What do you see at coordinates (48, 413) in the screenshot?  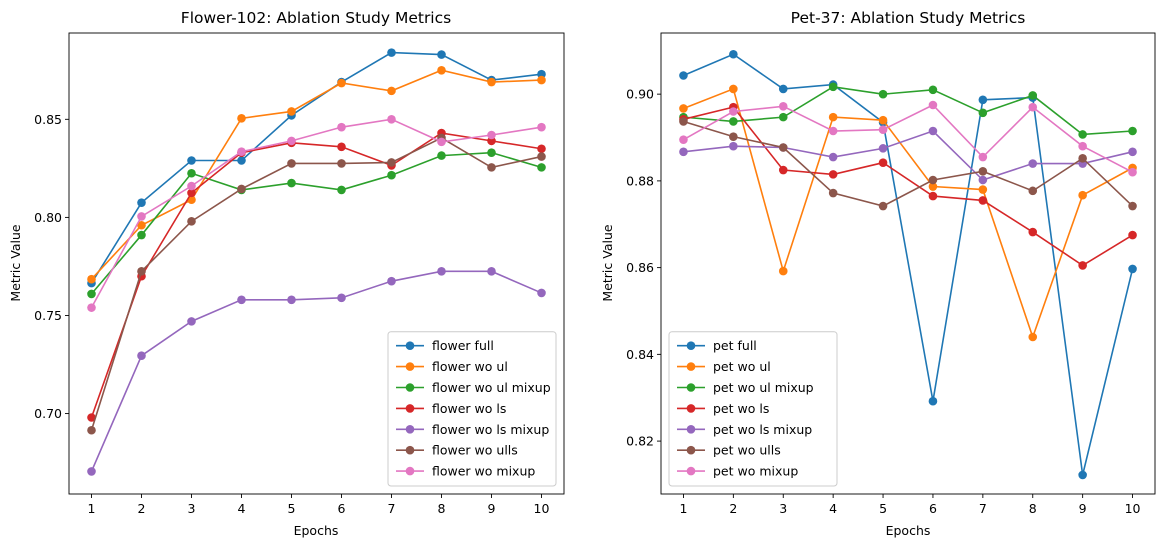 I see `y-tick-label: 0.70` at bounding box center [48, 413].